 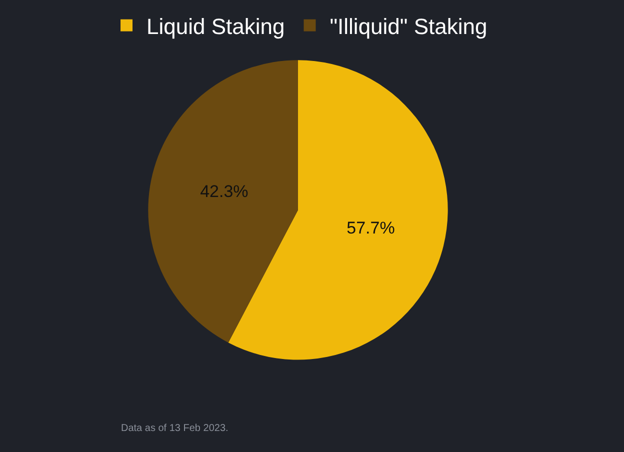 What do you see at coordinates (224, 192) in the screenshot?
I see `data-label: 42.3%` at bounding box center [224, 192].